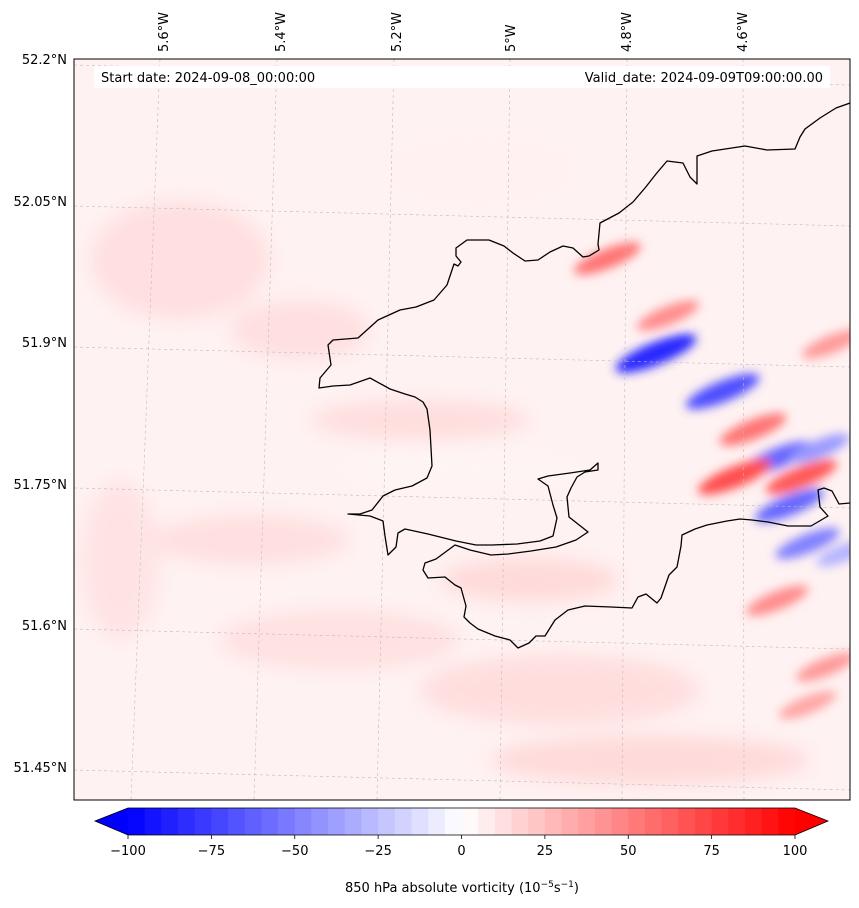 This screenshot has height=908, width=859. What do you see at coordinates (40, 768) in the screenshot?
I see `latitude-label: 51.45°N` at bounding box center [40, 768].